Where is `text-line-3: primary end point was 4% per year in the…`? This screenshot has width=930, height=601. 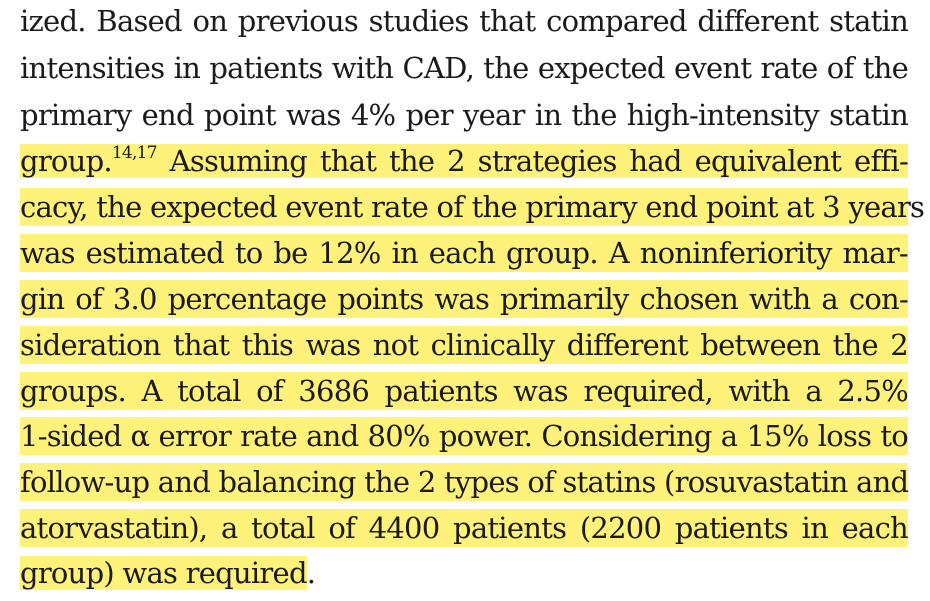 text-line-3: primary end point was 4% per year in the… is located at coordinates (464, 115).